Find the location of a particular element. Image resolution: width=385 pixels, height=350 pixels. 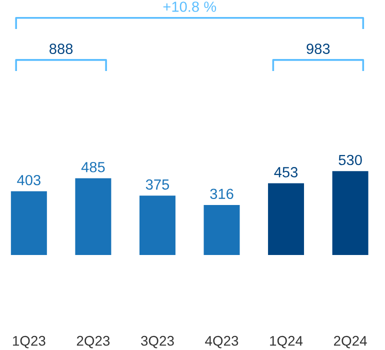

text: +10.8 % is located at coordinates (189, 7).